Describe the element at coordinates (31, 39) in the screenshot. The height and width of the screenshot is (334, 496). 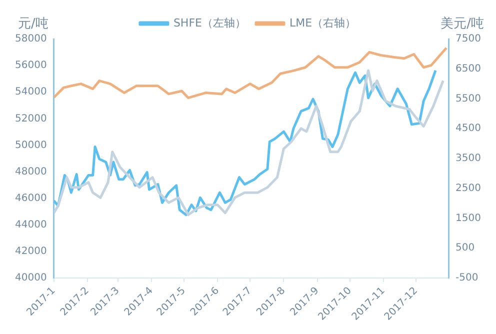
I see `y-tick-label: 58000` at that location.